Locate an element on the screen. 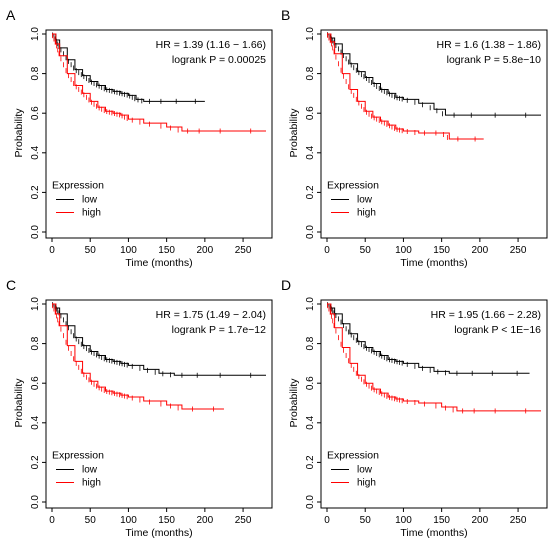  logrank-text: logrank P = 5.8e−10 is located at coordinates (494, 60).